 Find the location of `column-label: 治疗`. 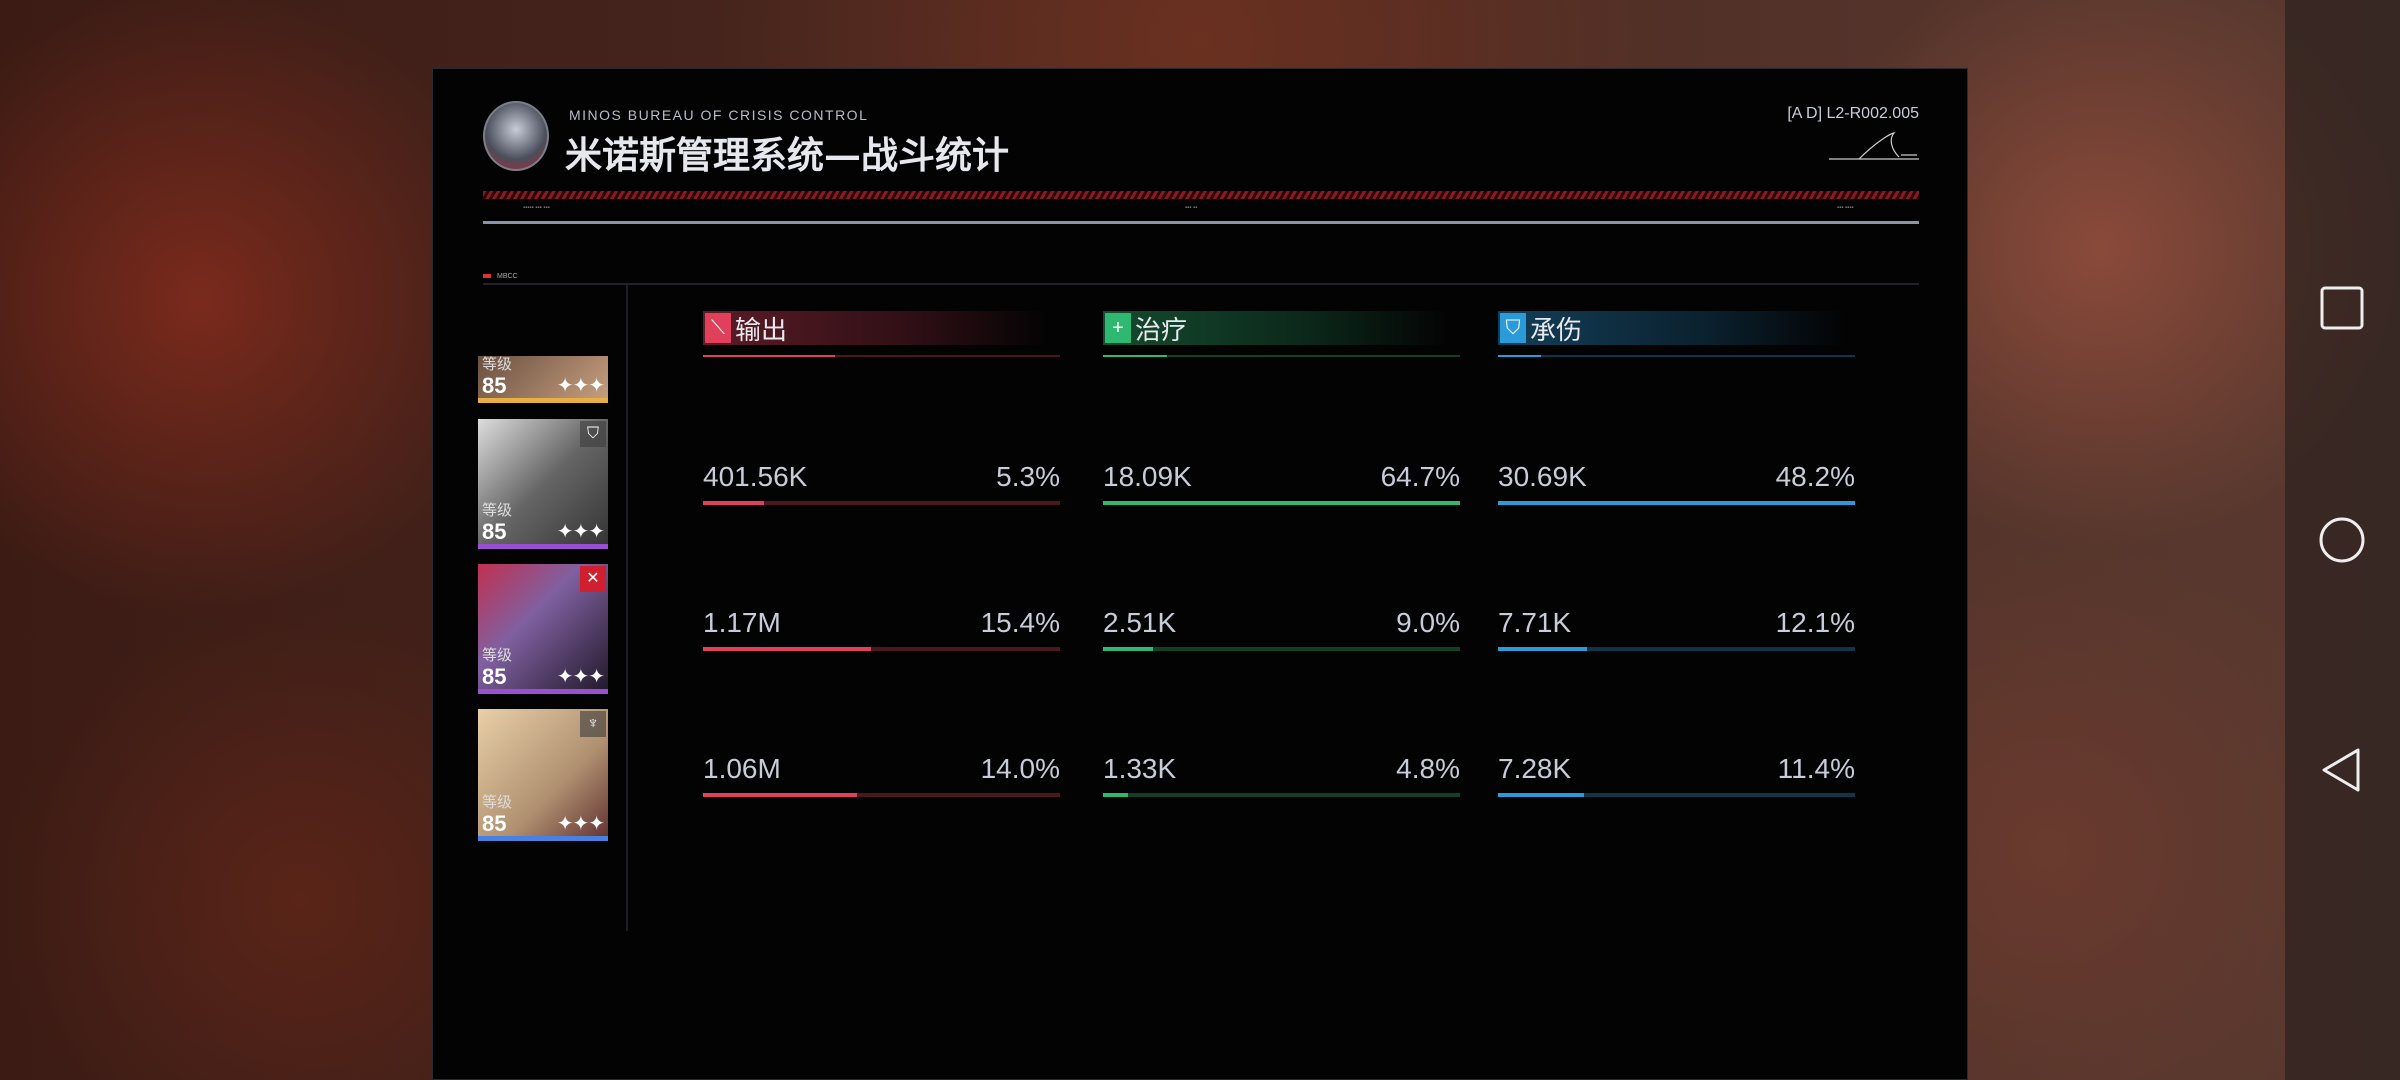

column-label: 治疗 is located at coordinates (1161, 329).